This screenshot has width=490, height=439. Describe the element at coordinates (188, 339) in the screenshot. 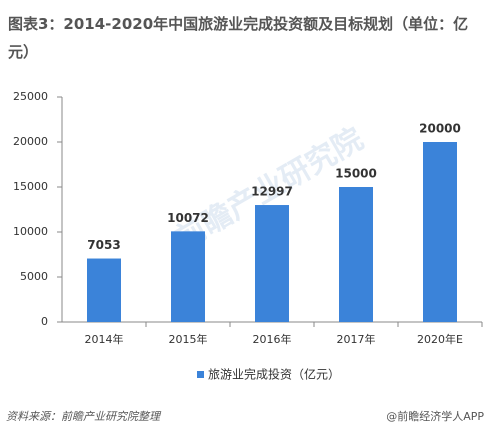

I see `x-tick-label: 2015年` at that location.